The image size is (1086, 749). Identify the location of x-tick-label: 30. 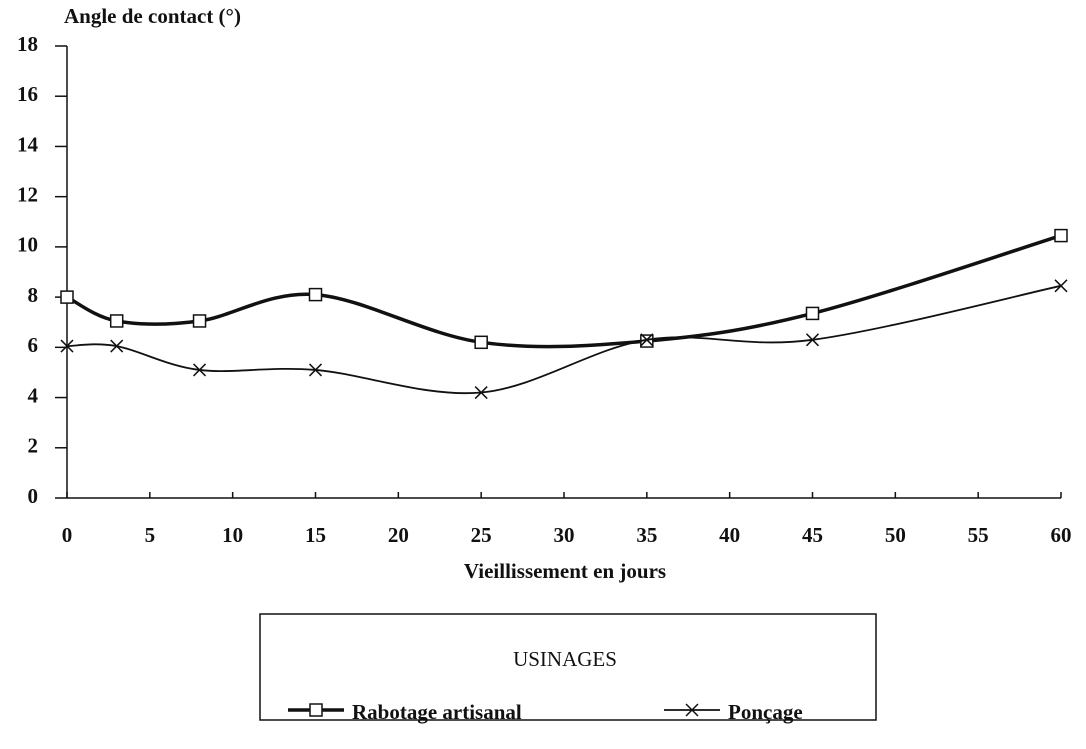
(564, 535).